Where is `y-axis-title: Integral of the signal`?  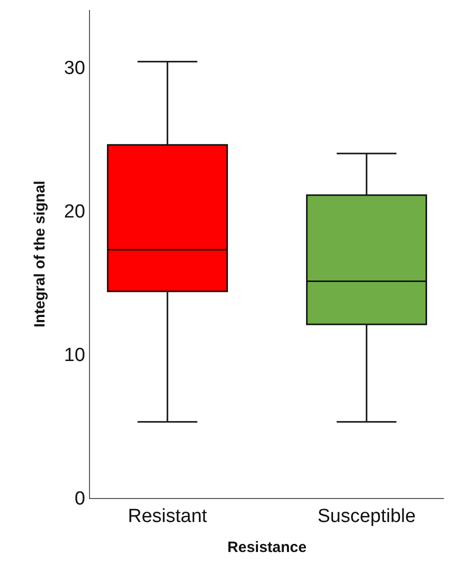 y-axis-title: Integral of the signal is located at coordinates (39, 254).